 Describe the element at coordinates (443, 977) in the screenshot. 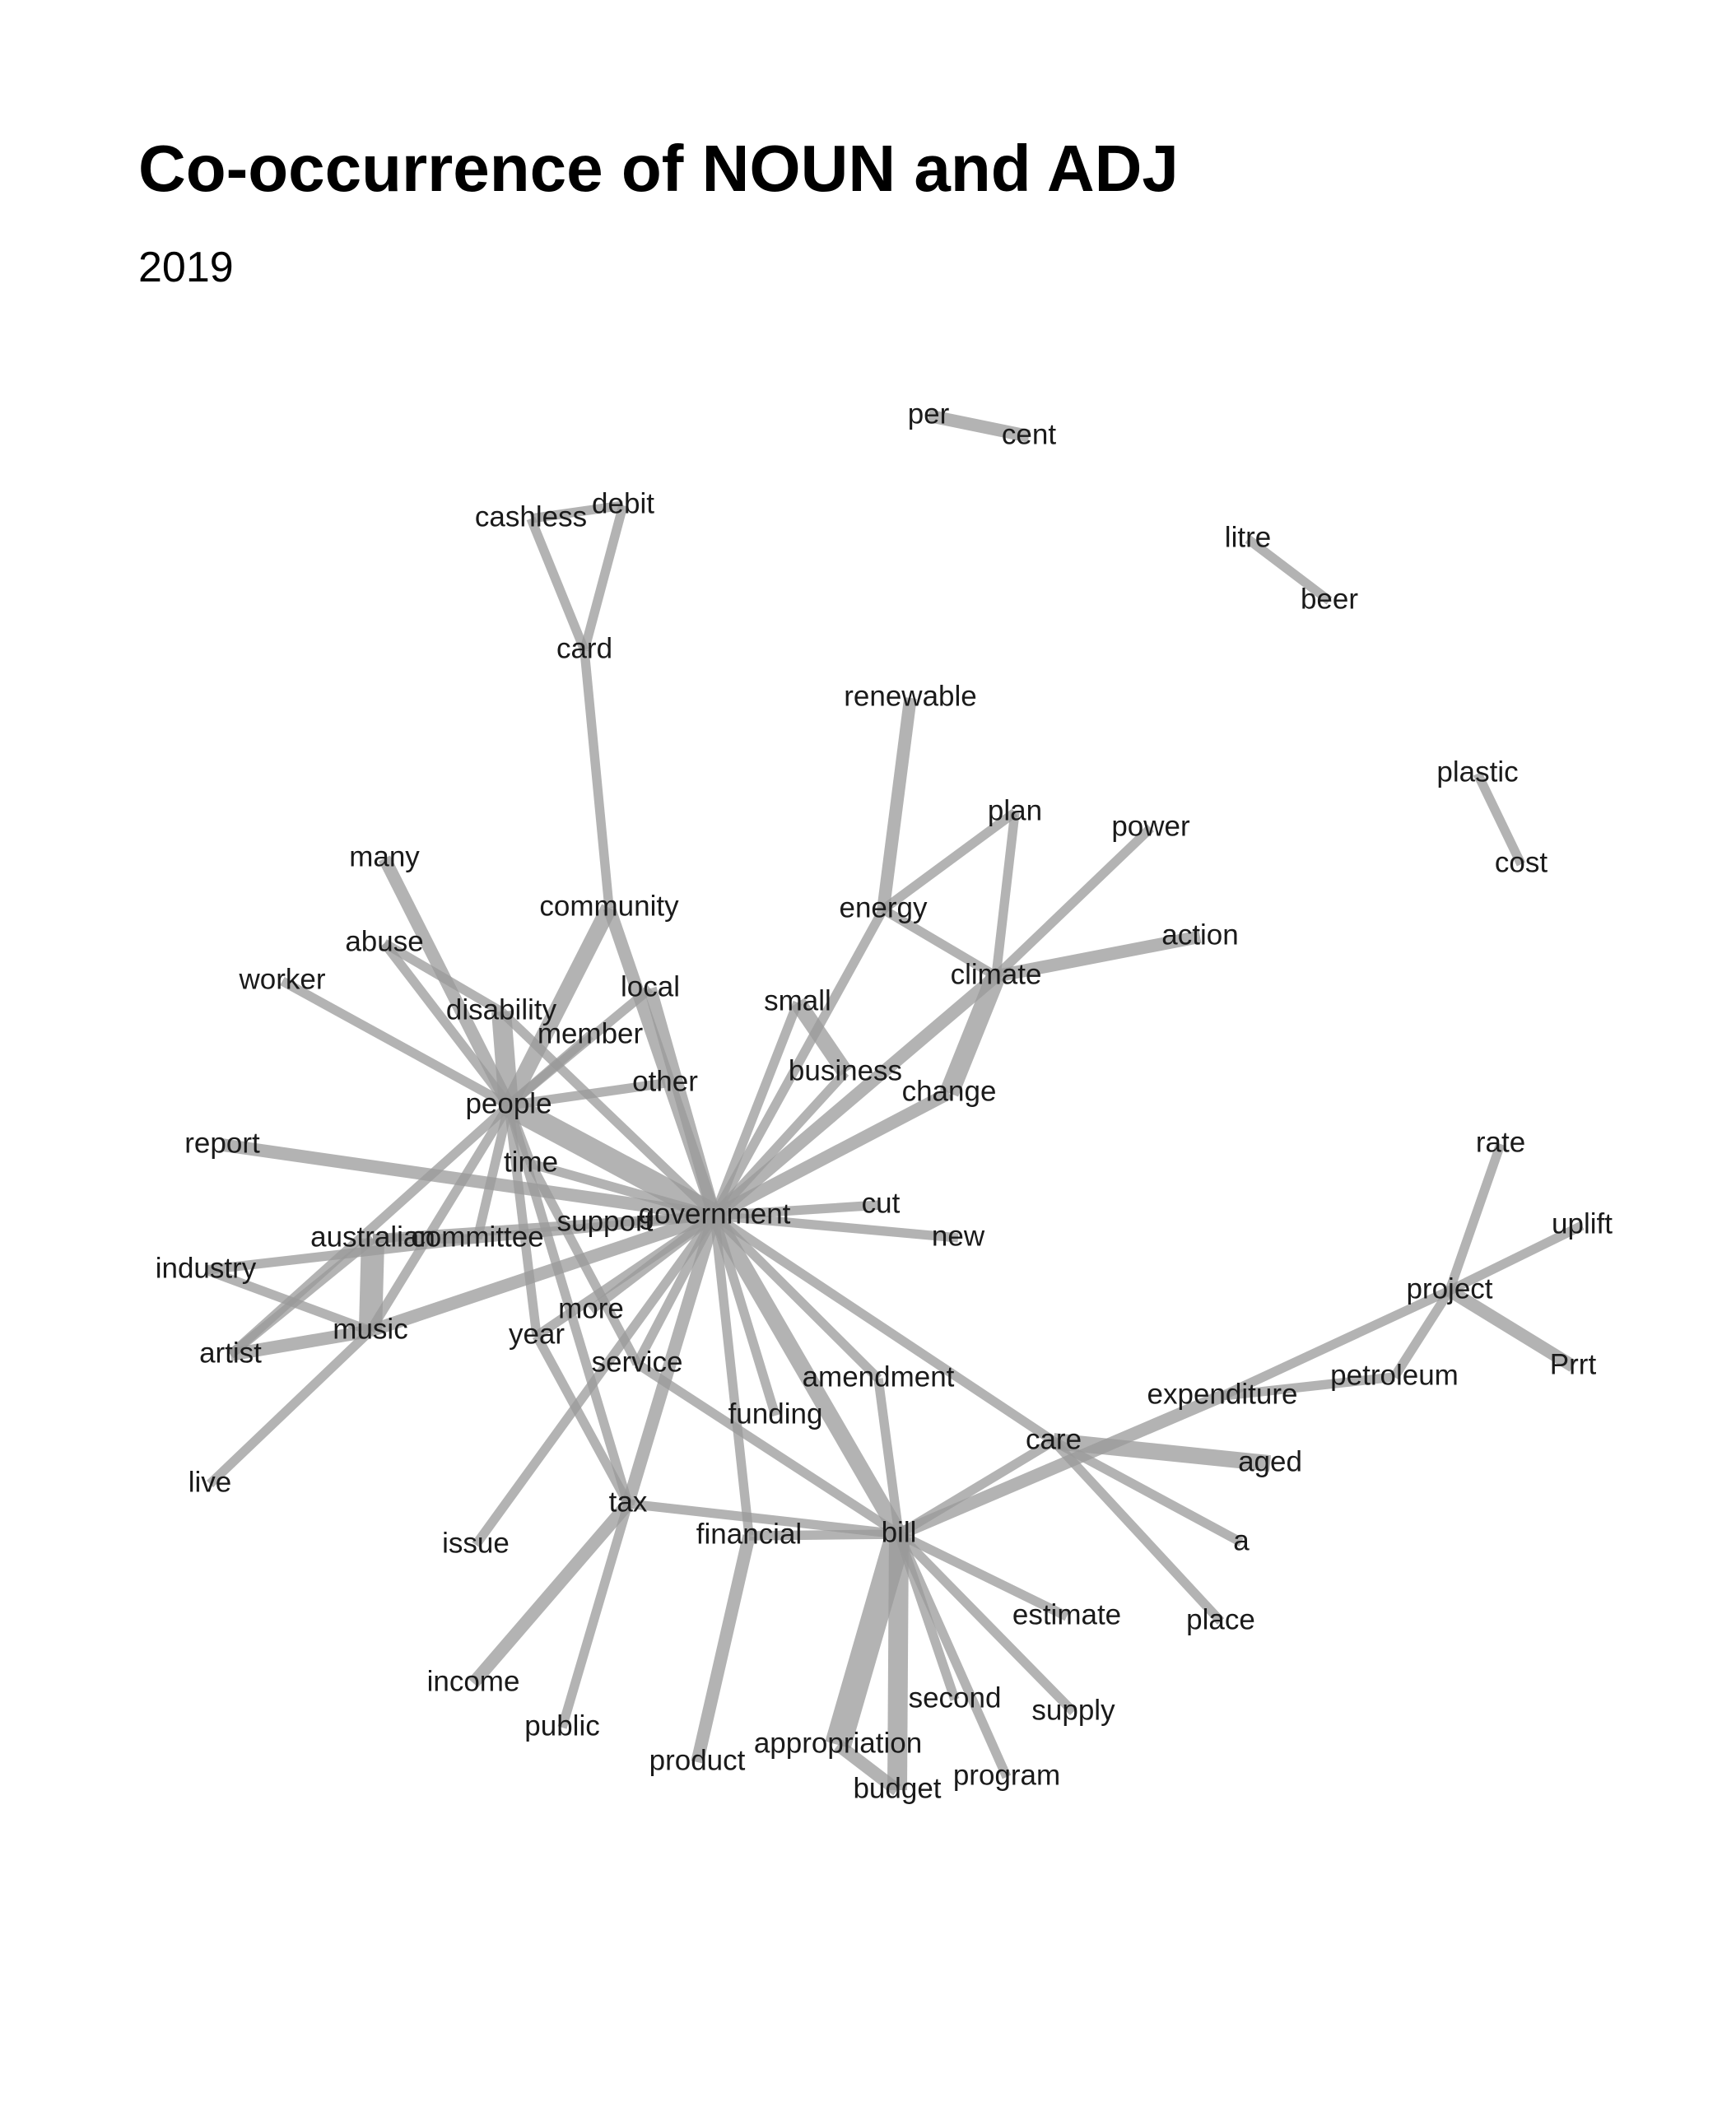

I see `edge-abuse-disability` at that location.